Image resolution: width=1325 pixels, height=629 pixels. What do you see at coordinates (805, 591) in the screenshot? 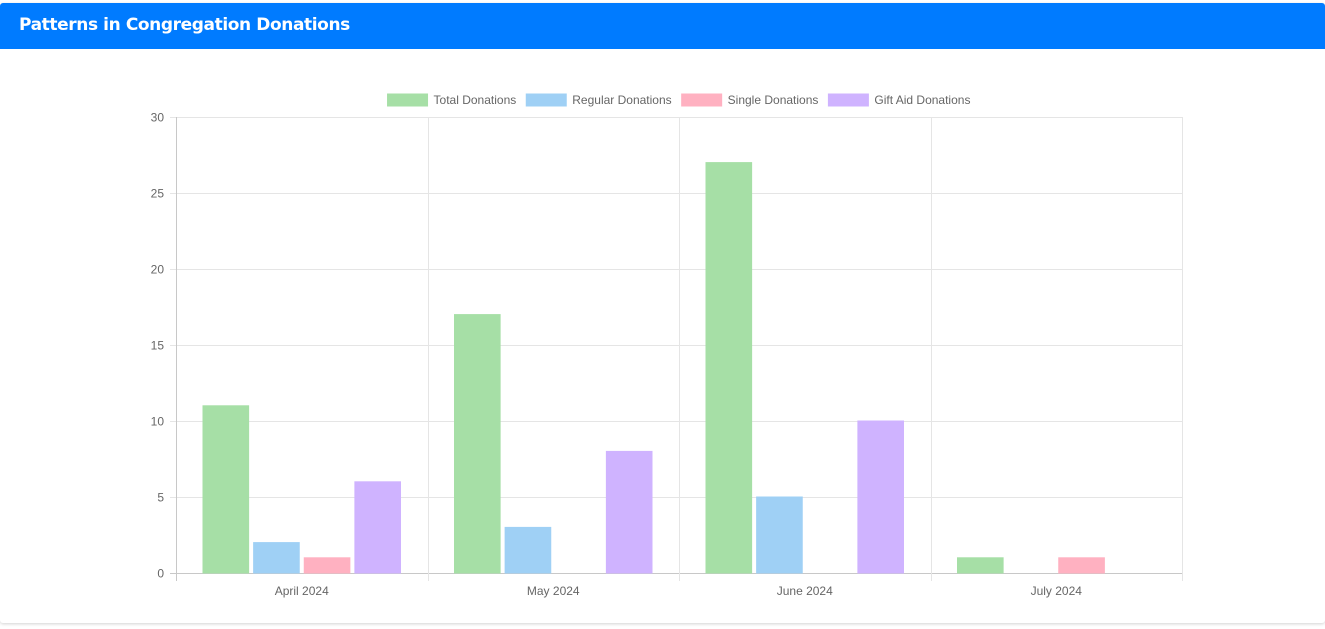
I see `x-tick-label: June 2024` at bounding box center [805, 591].